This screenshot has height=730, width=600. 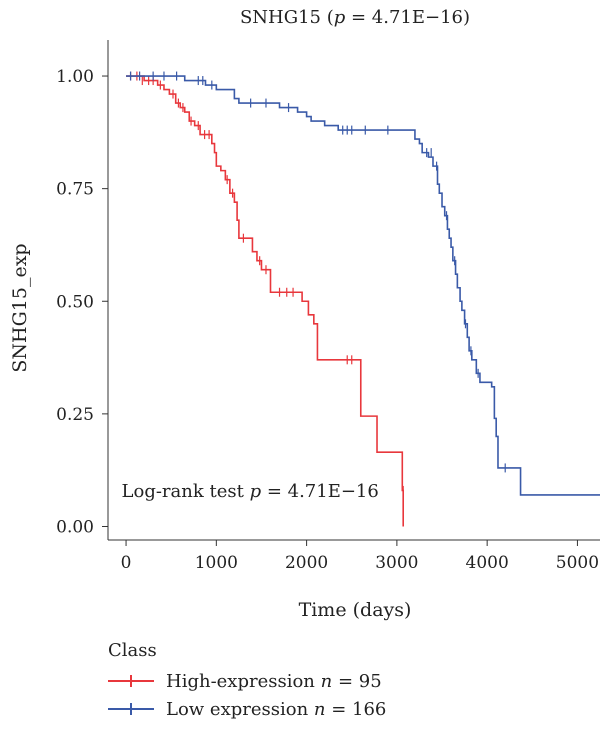 I want to click on y-tick-label: 1.00, so click(x=75, y=77).